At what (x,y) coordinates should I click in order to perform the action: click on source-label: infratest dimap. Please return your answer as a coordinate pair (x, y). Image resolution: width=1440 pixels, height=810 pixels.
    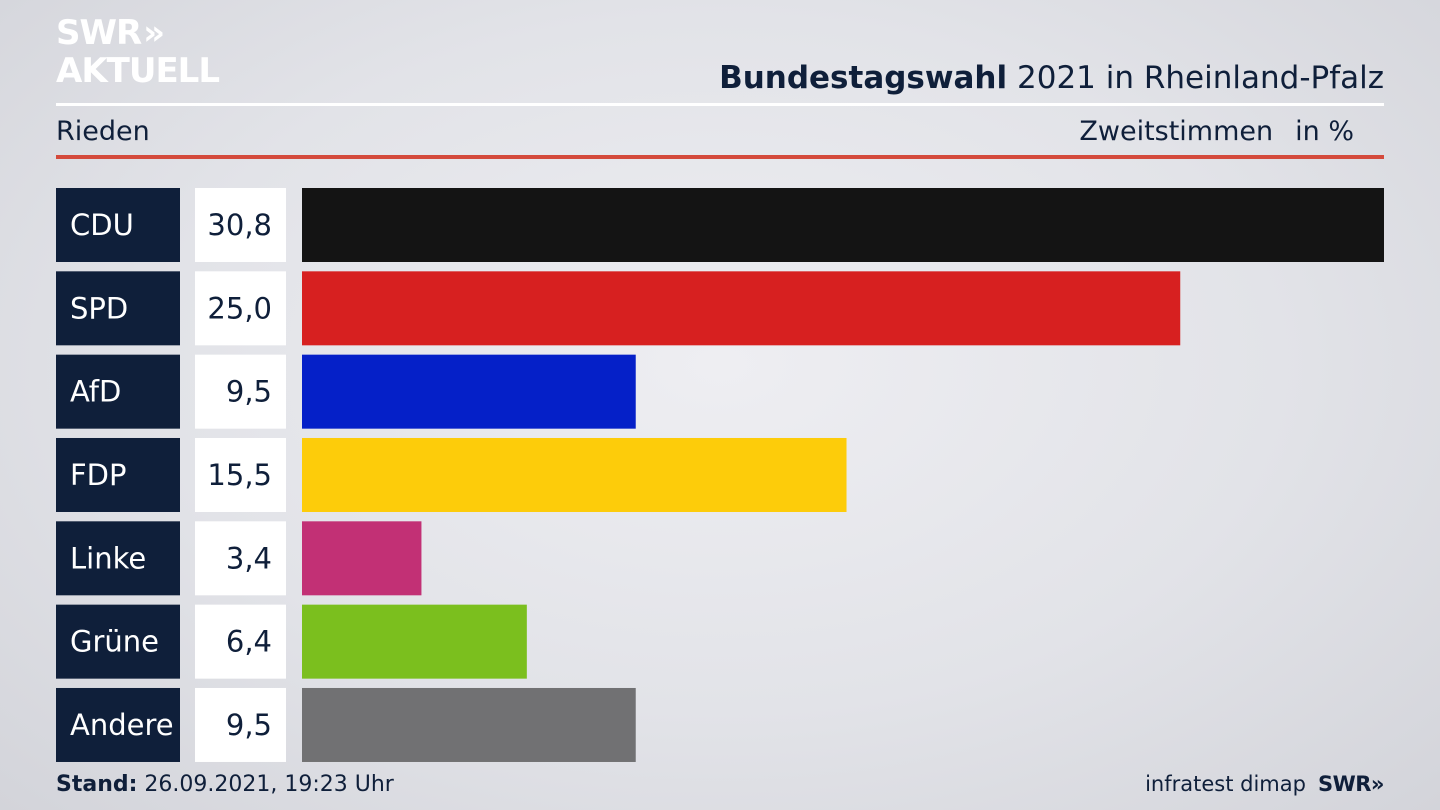
    Looking at the image, I should click on (1225, 784).